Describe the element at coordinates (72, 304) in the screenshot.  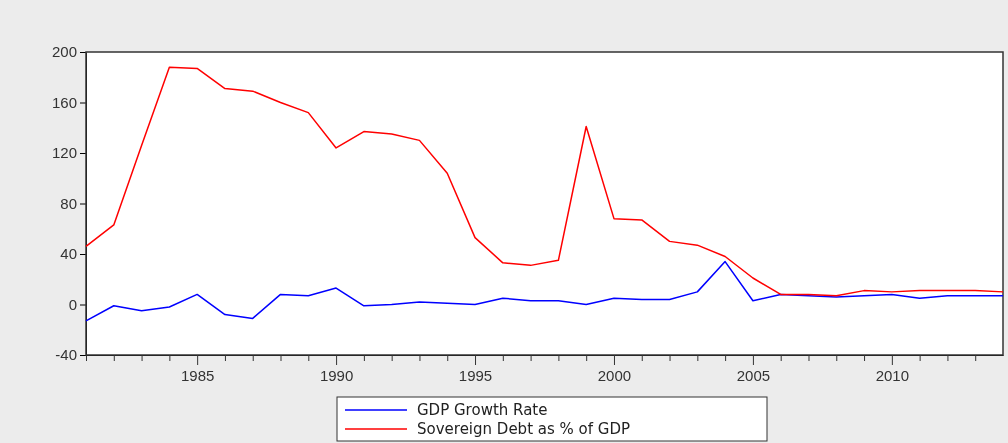
I see `y-tick-label: 0` at that location.